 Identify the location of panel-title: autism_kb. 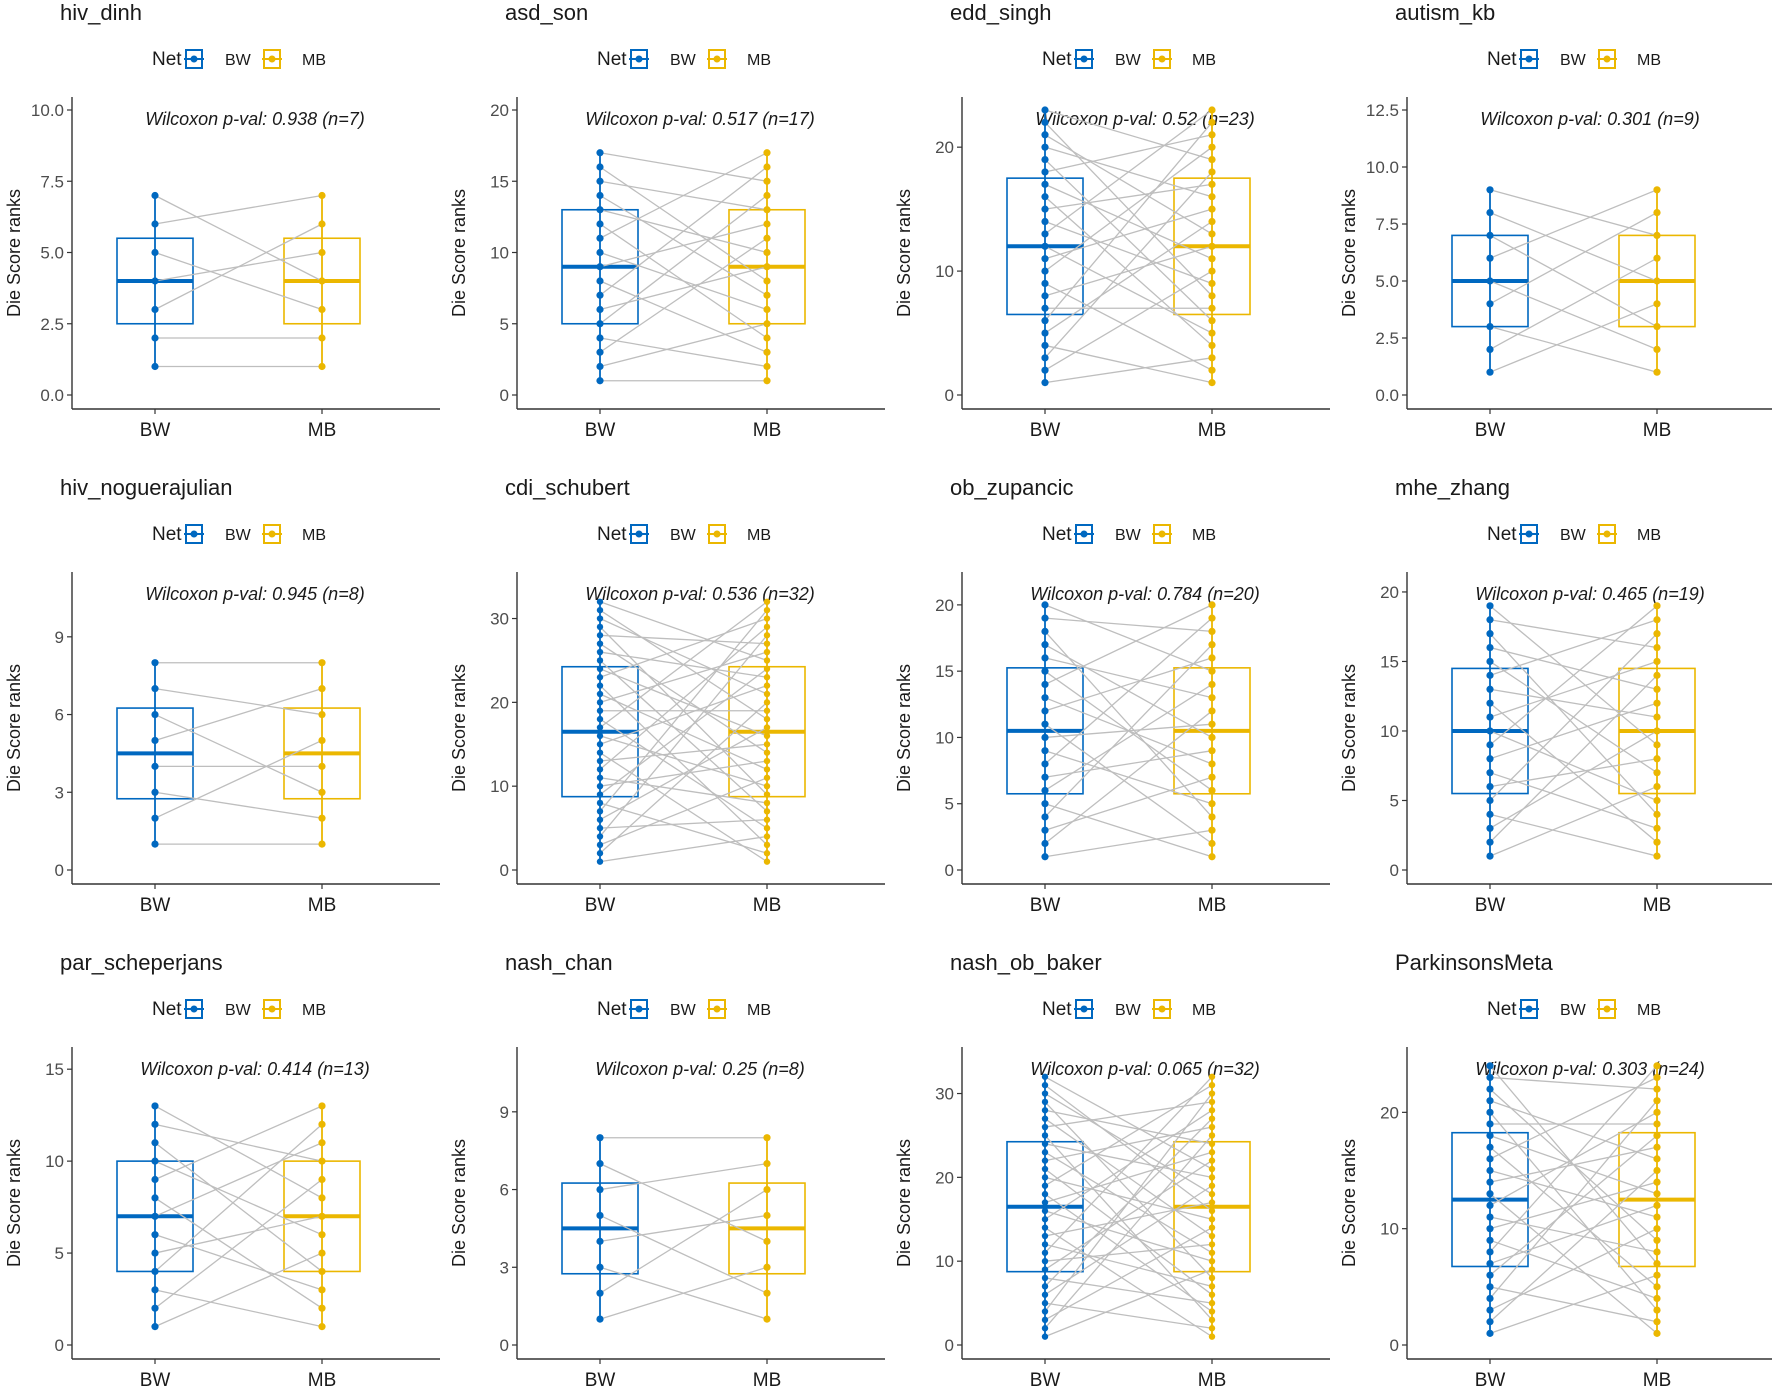
(1445, 12).